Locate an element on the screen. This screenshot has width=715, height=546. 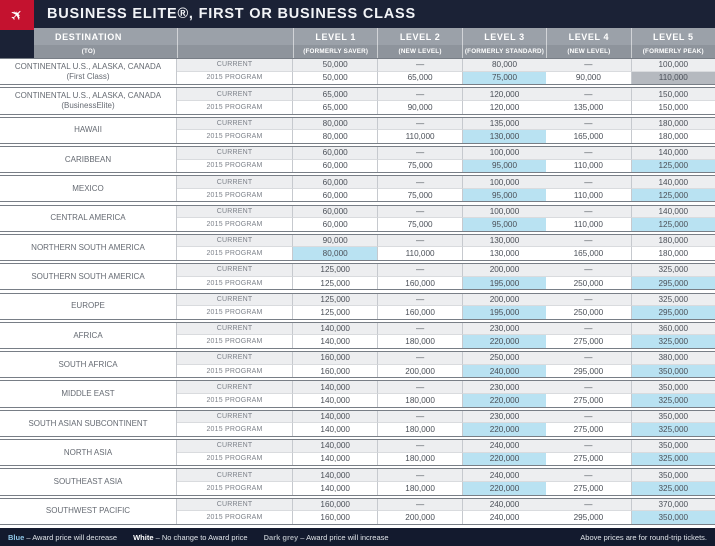
award-price-cell: 100,000 is located at coordinates (672, 65).